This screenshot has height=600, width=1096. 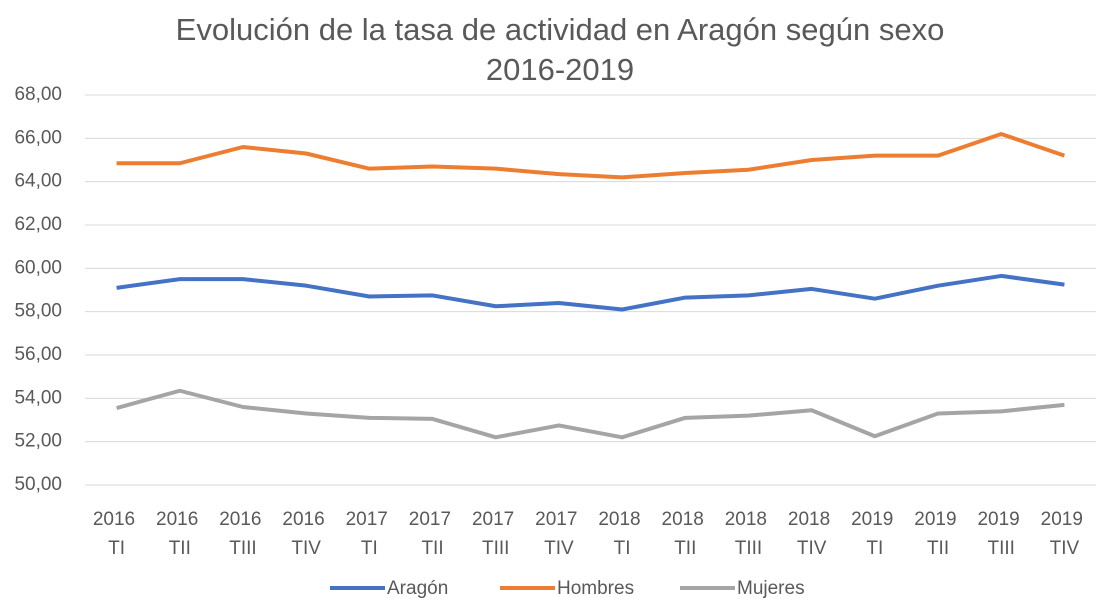 I want to click on x-tick-label: 2018 TIII, so click(x=749, y=534).